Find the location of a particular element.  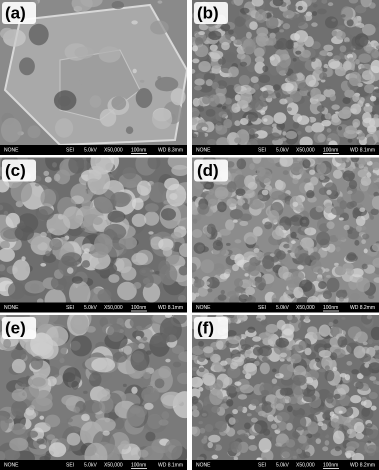

info-working-distance: WD 8.3mm is located at coordinates (170, 150).